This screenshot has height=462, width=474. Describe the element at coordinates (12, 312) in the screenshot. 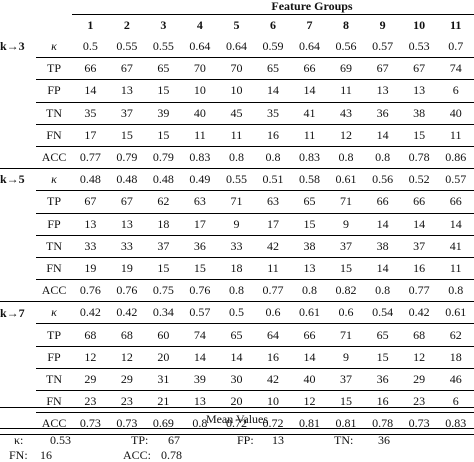

I see `group-label: k→7` at that location.